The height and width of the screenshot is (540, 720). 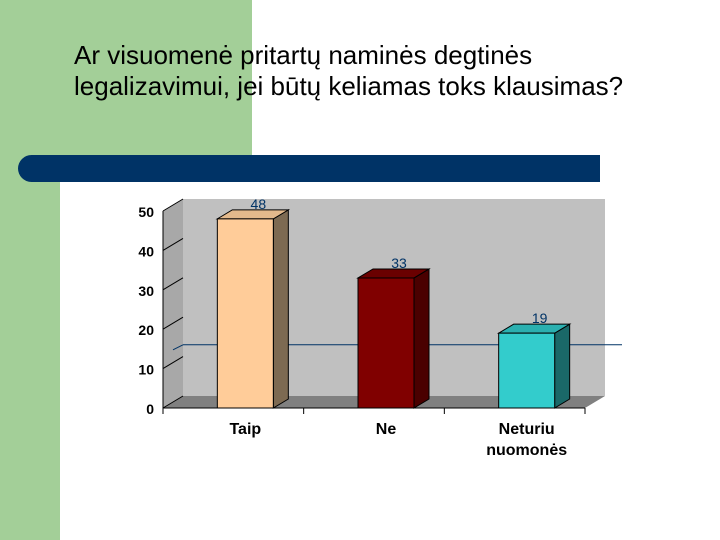 What do you see at coordinates (156, 84) in the screenshot?
I see `corner-block` at bounding box center [156, 84].